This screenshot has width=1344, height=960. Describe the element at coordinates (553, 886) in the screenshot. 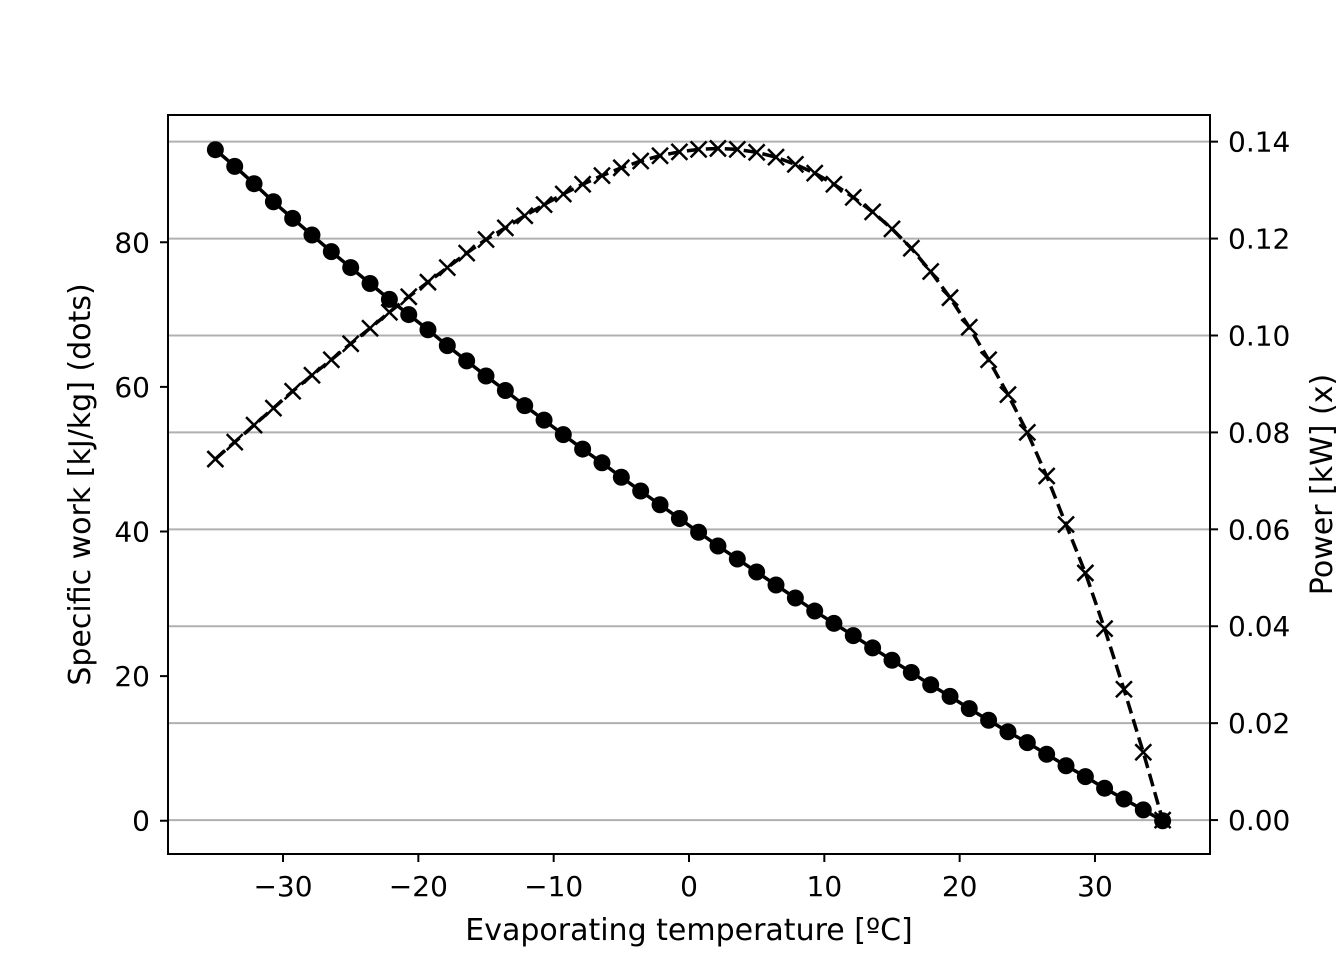

I see `x-tick-label: −10` at that location.